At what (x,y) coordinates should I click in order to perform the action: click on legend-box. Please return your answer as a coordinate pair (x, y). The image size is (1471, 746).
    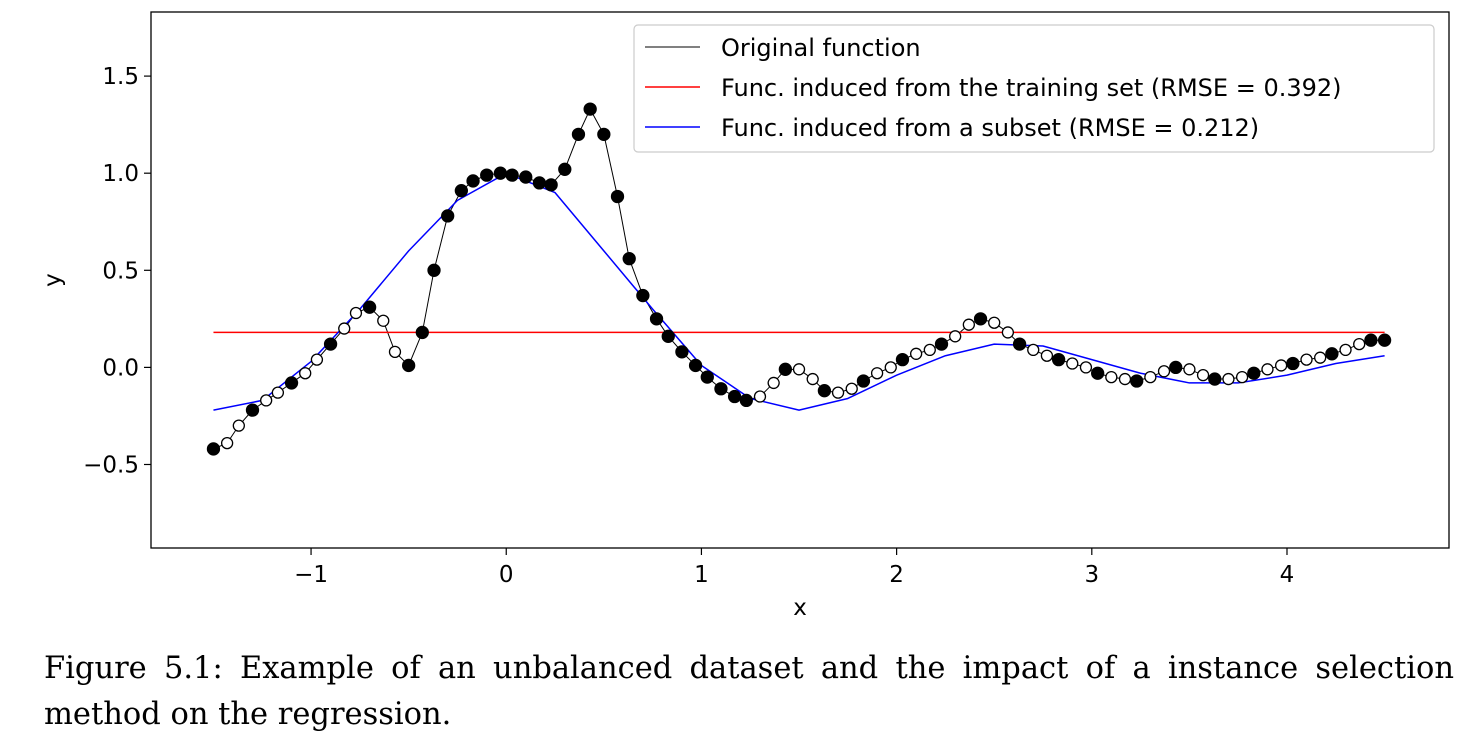
    Looking at the image, I should click on (1034, 88).